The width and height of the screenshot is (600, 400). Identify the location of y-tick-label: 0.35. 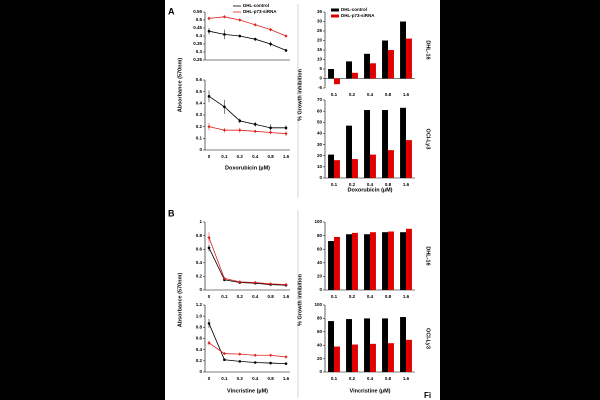
(197, 43).